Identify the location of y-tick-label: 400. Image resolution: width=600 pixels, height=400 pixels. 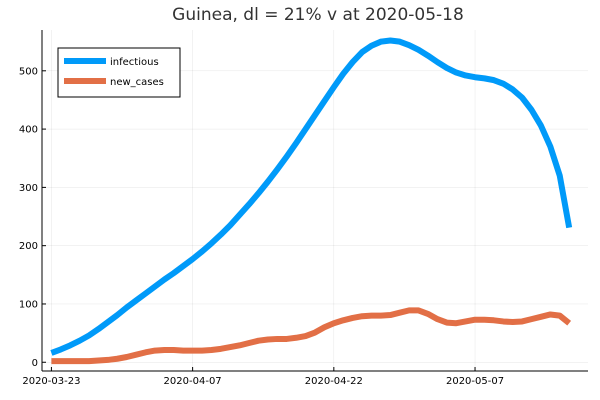
(28, 130).